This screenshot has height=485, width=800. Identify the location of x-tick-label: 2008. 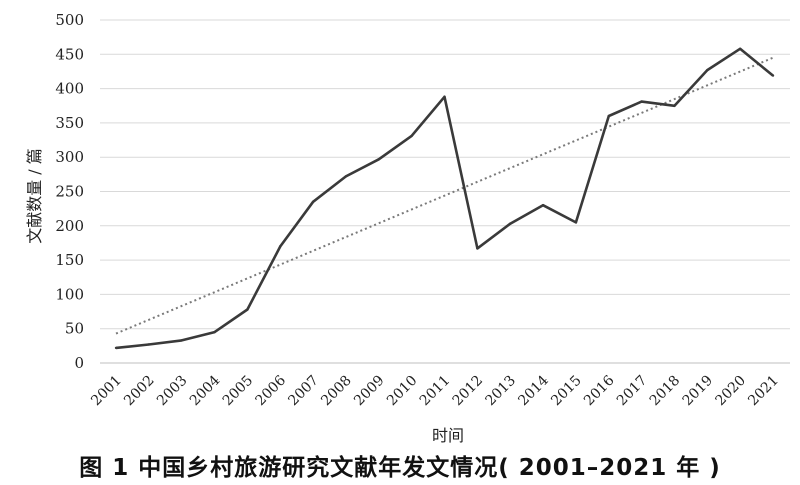
(336, 391).